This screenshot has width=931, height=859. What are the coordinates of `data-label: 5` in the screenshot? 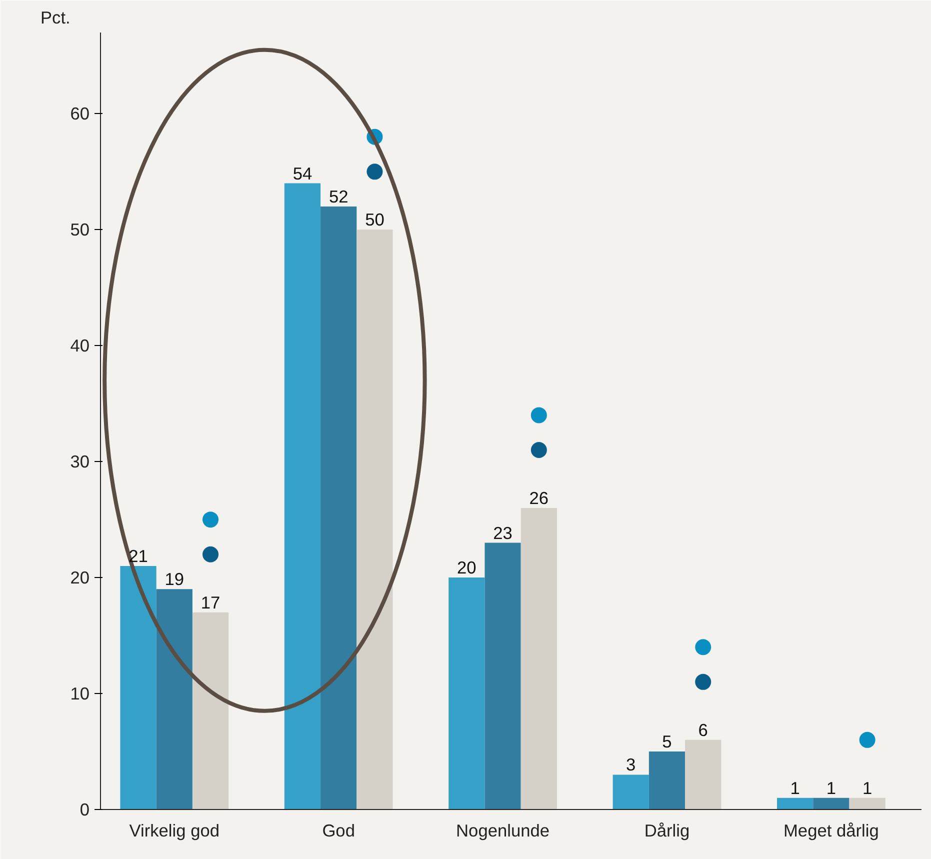 It's located at (667, 742).